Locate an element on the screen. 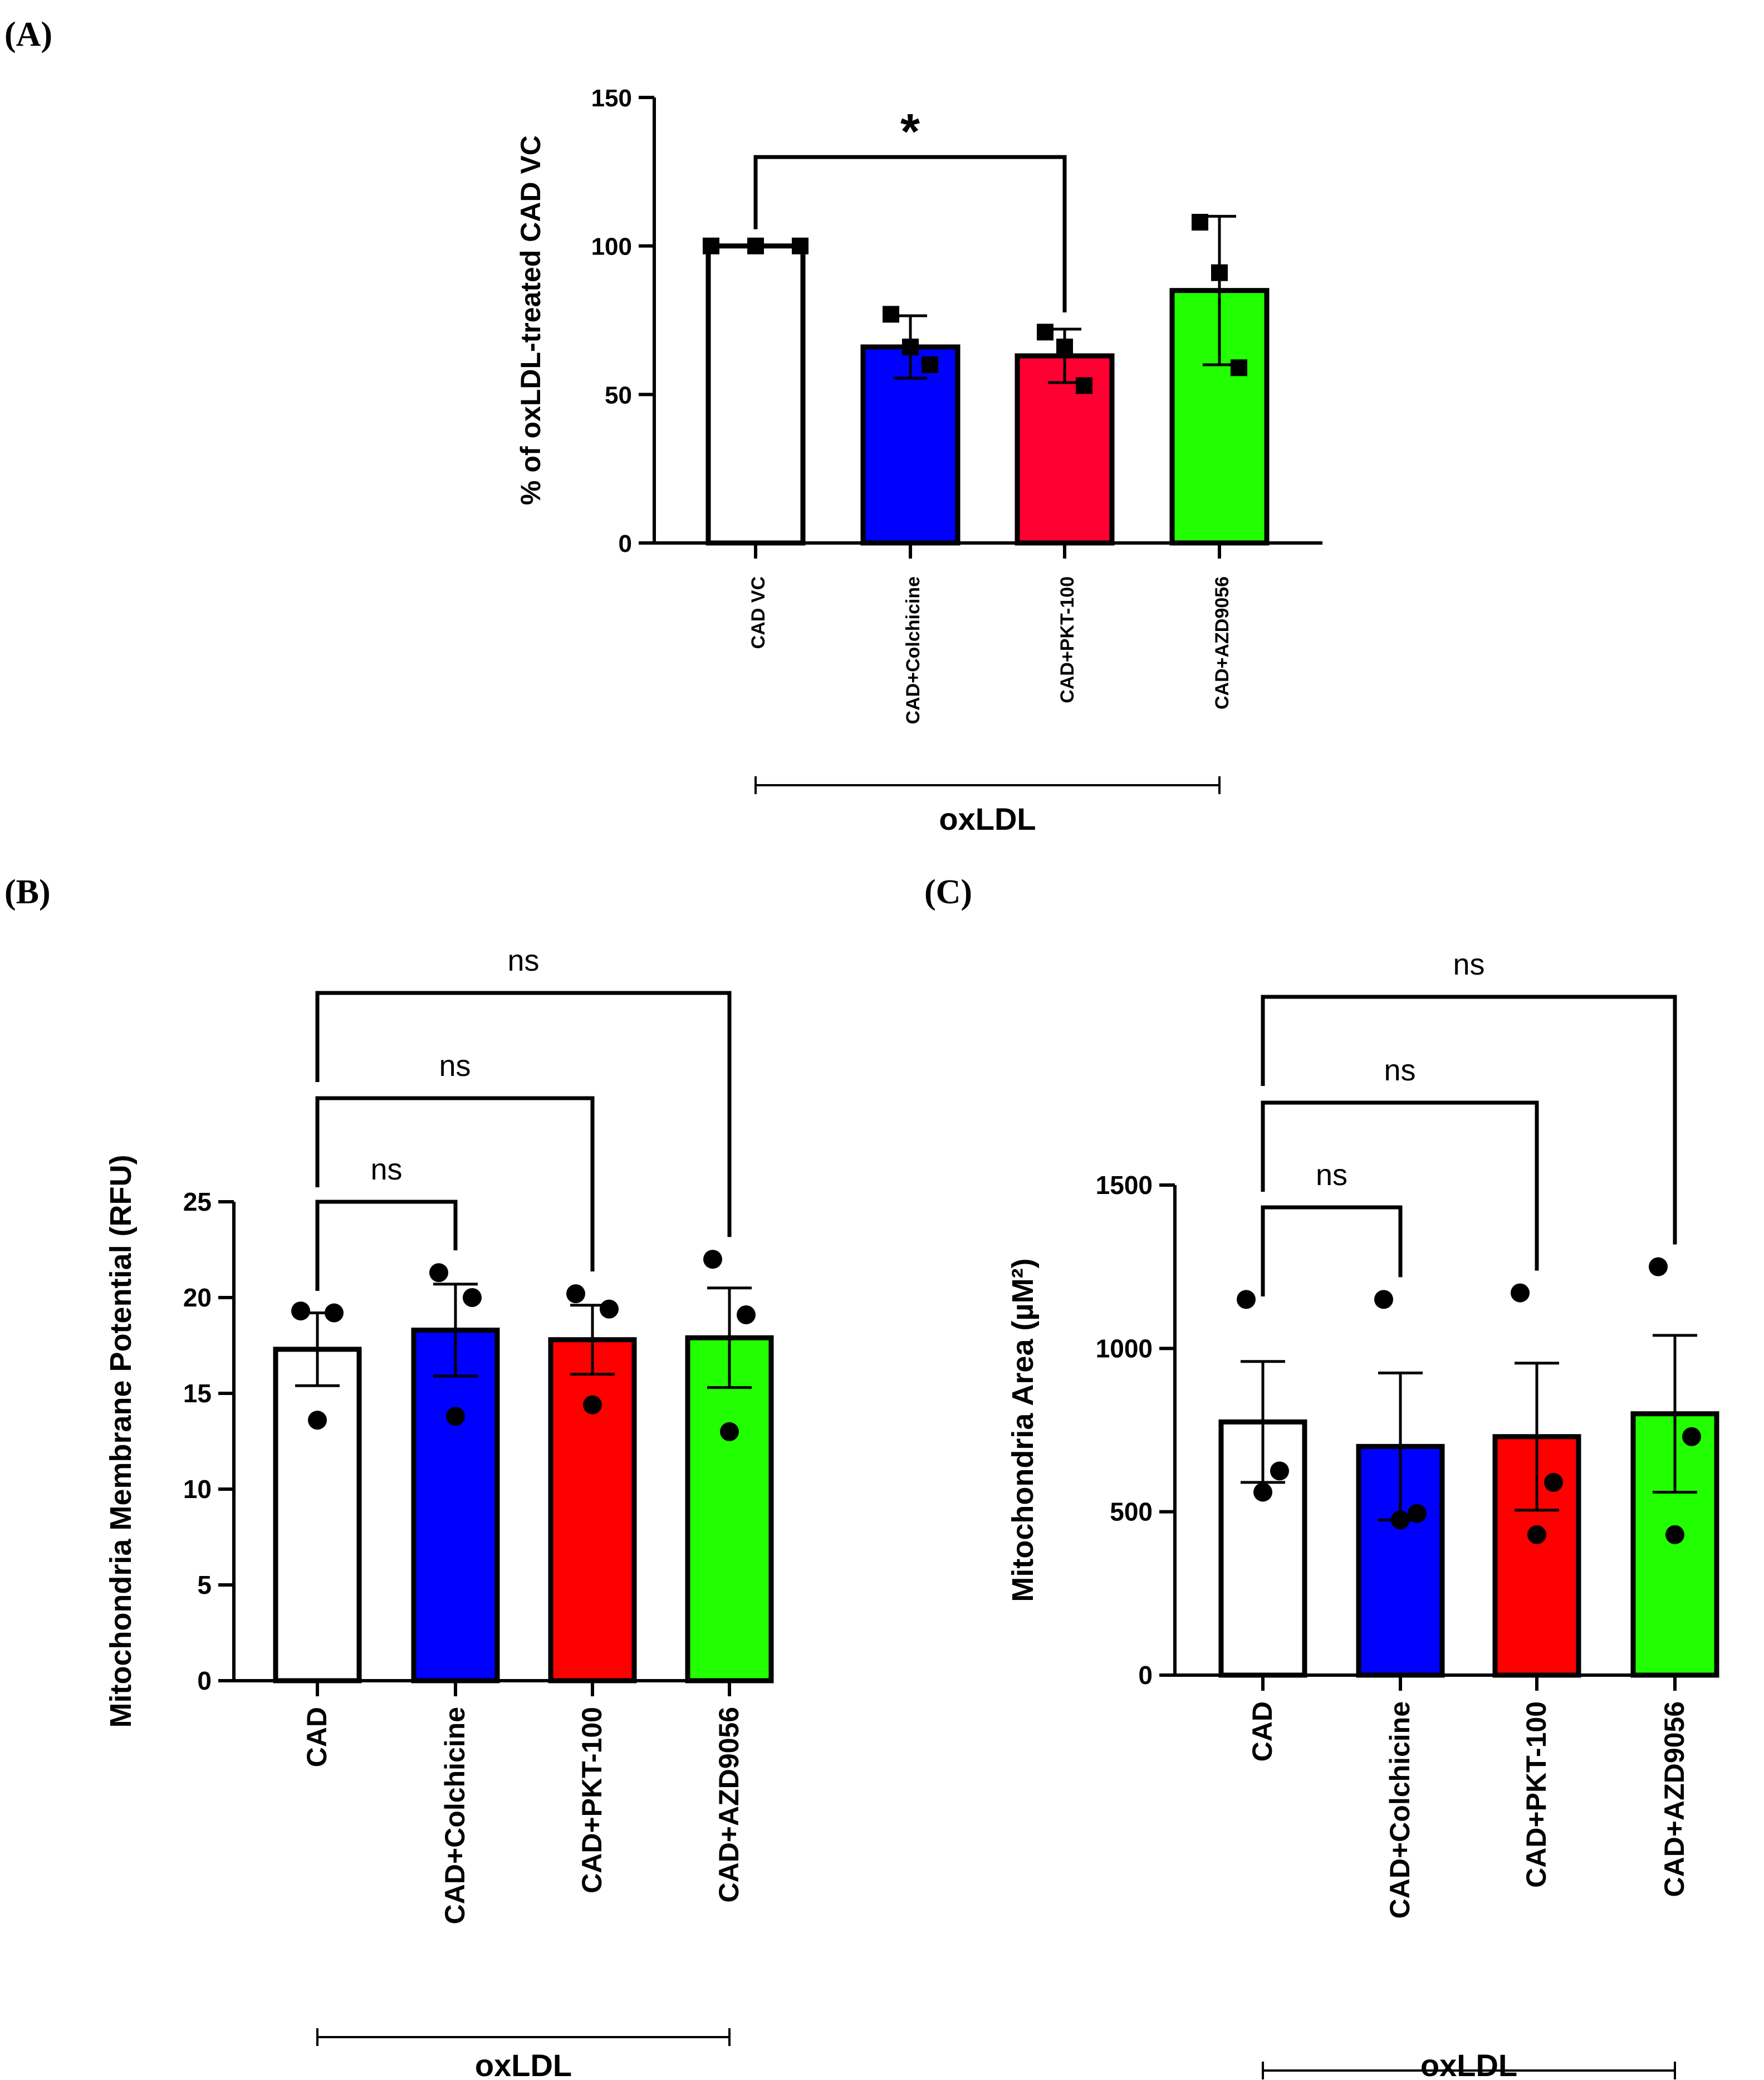 The width and height of the screenshot is (1764, 2080). panel-label: (A) is located at coordinates (28, 34).